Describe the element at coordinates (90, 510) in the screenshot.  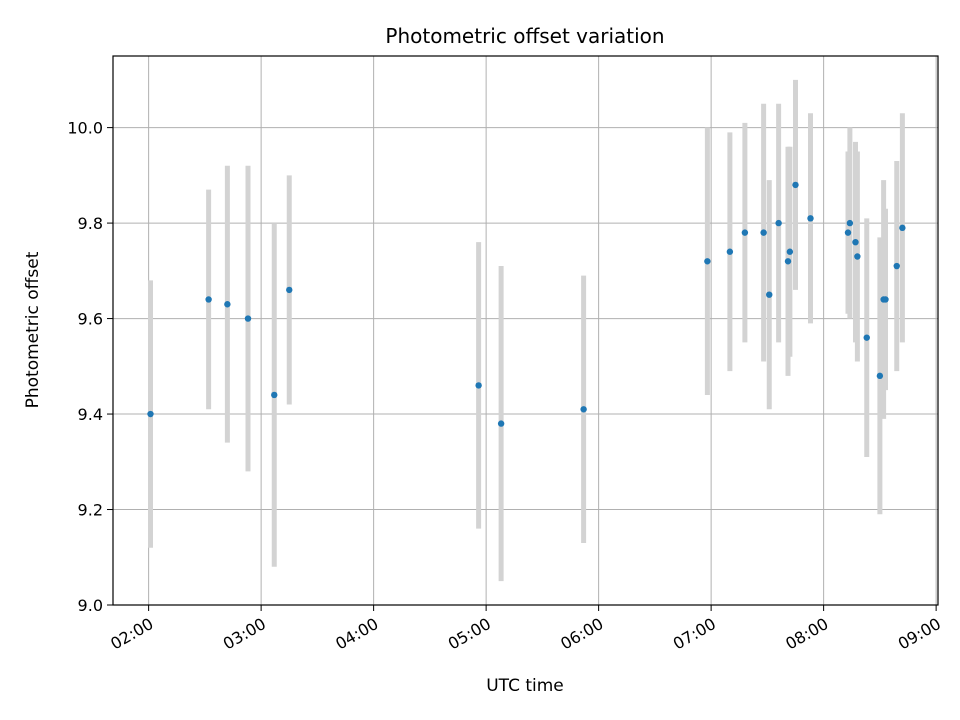
I see `y-tick-label: 9.2` at that location.